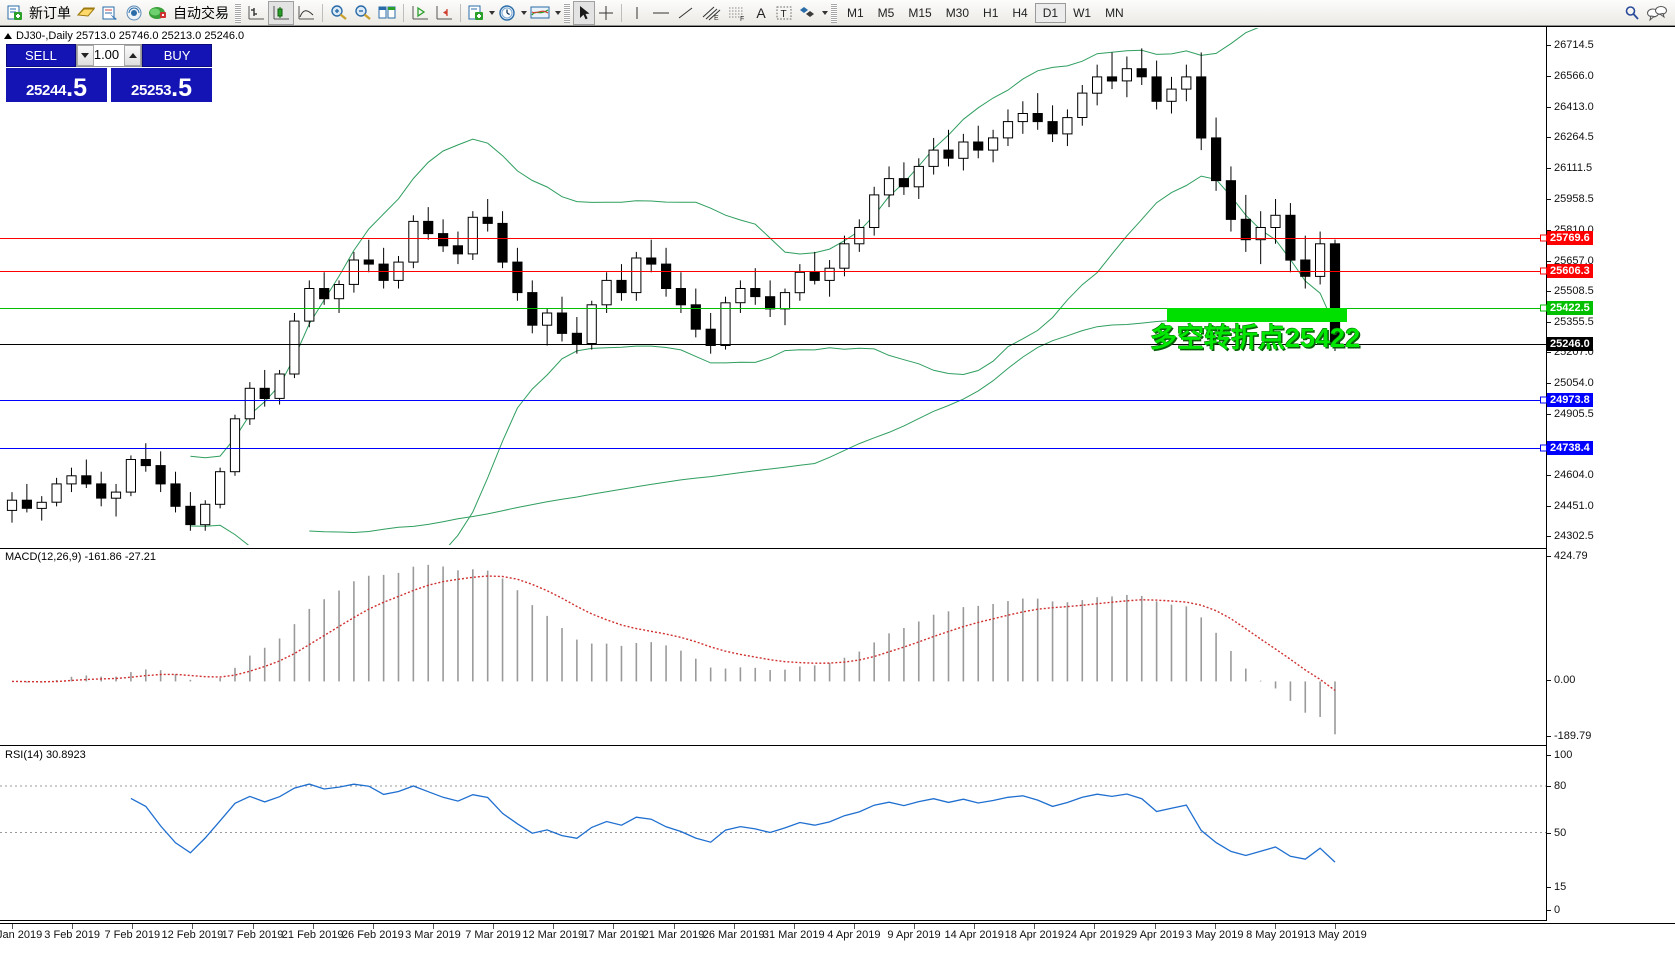 The width and height of the screenshot is (1675, 953). I want to click on shapes-icon, so click(808, 13).